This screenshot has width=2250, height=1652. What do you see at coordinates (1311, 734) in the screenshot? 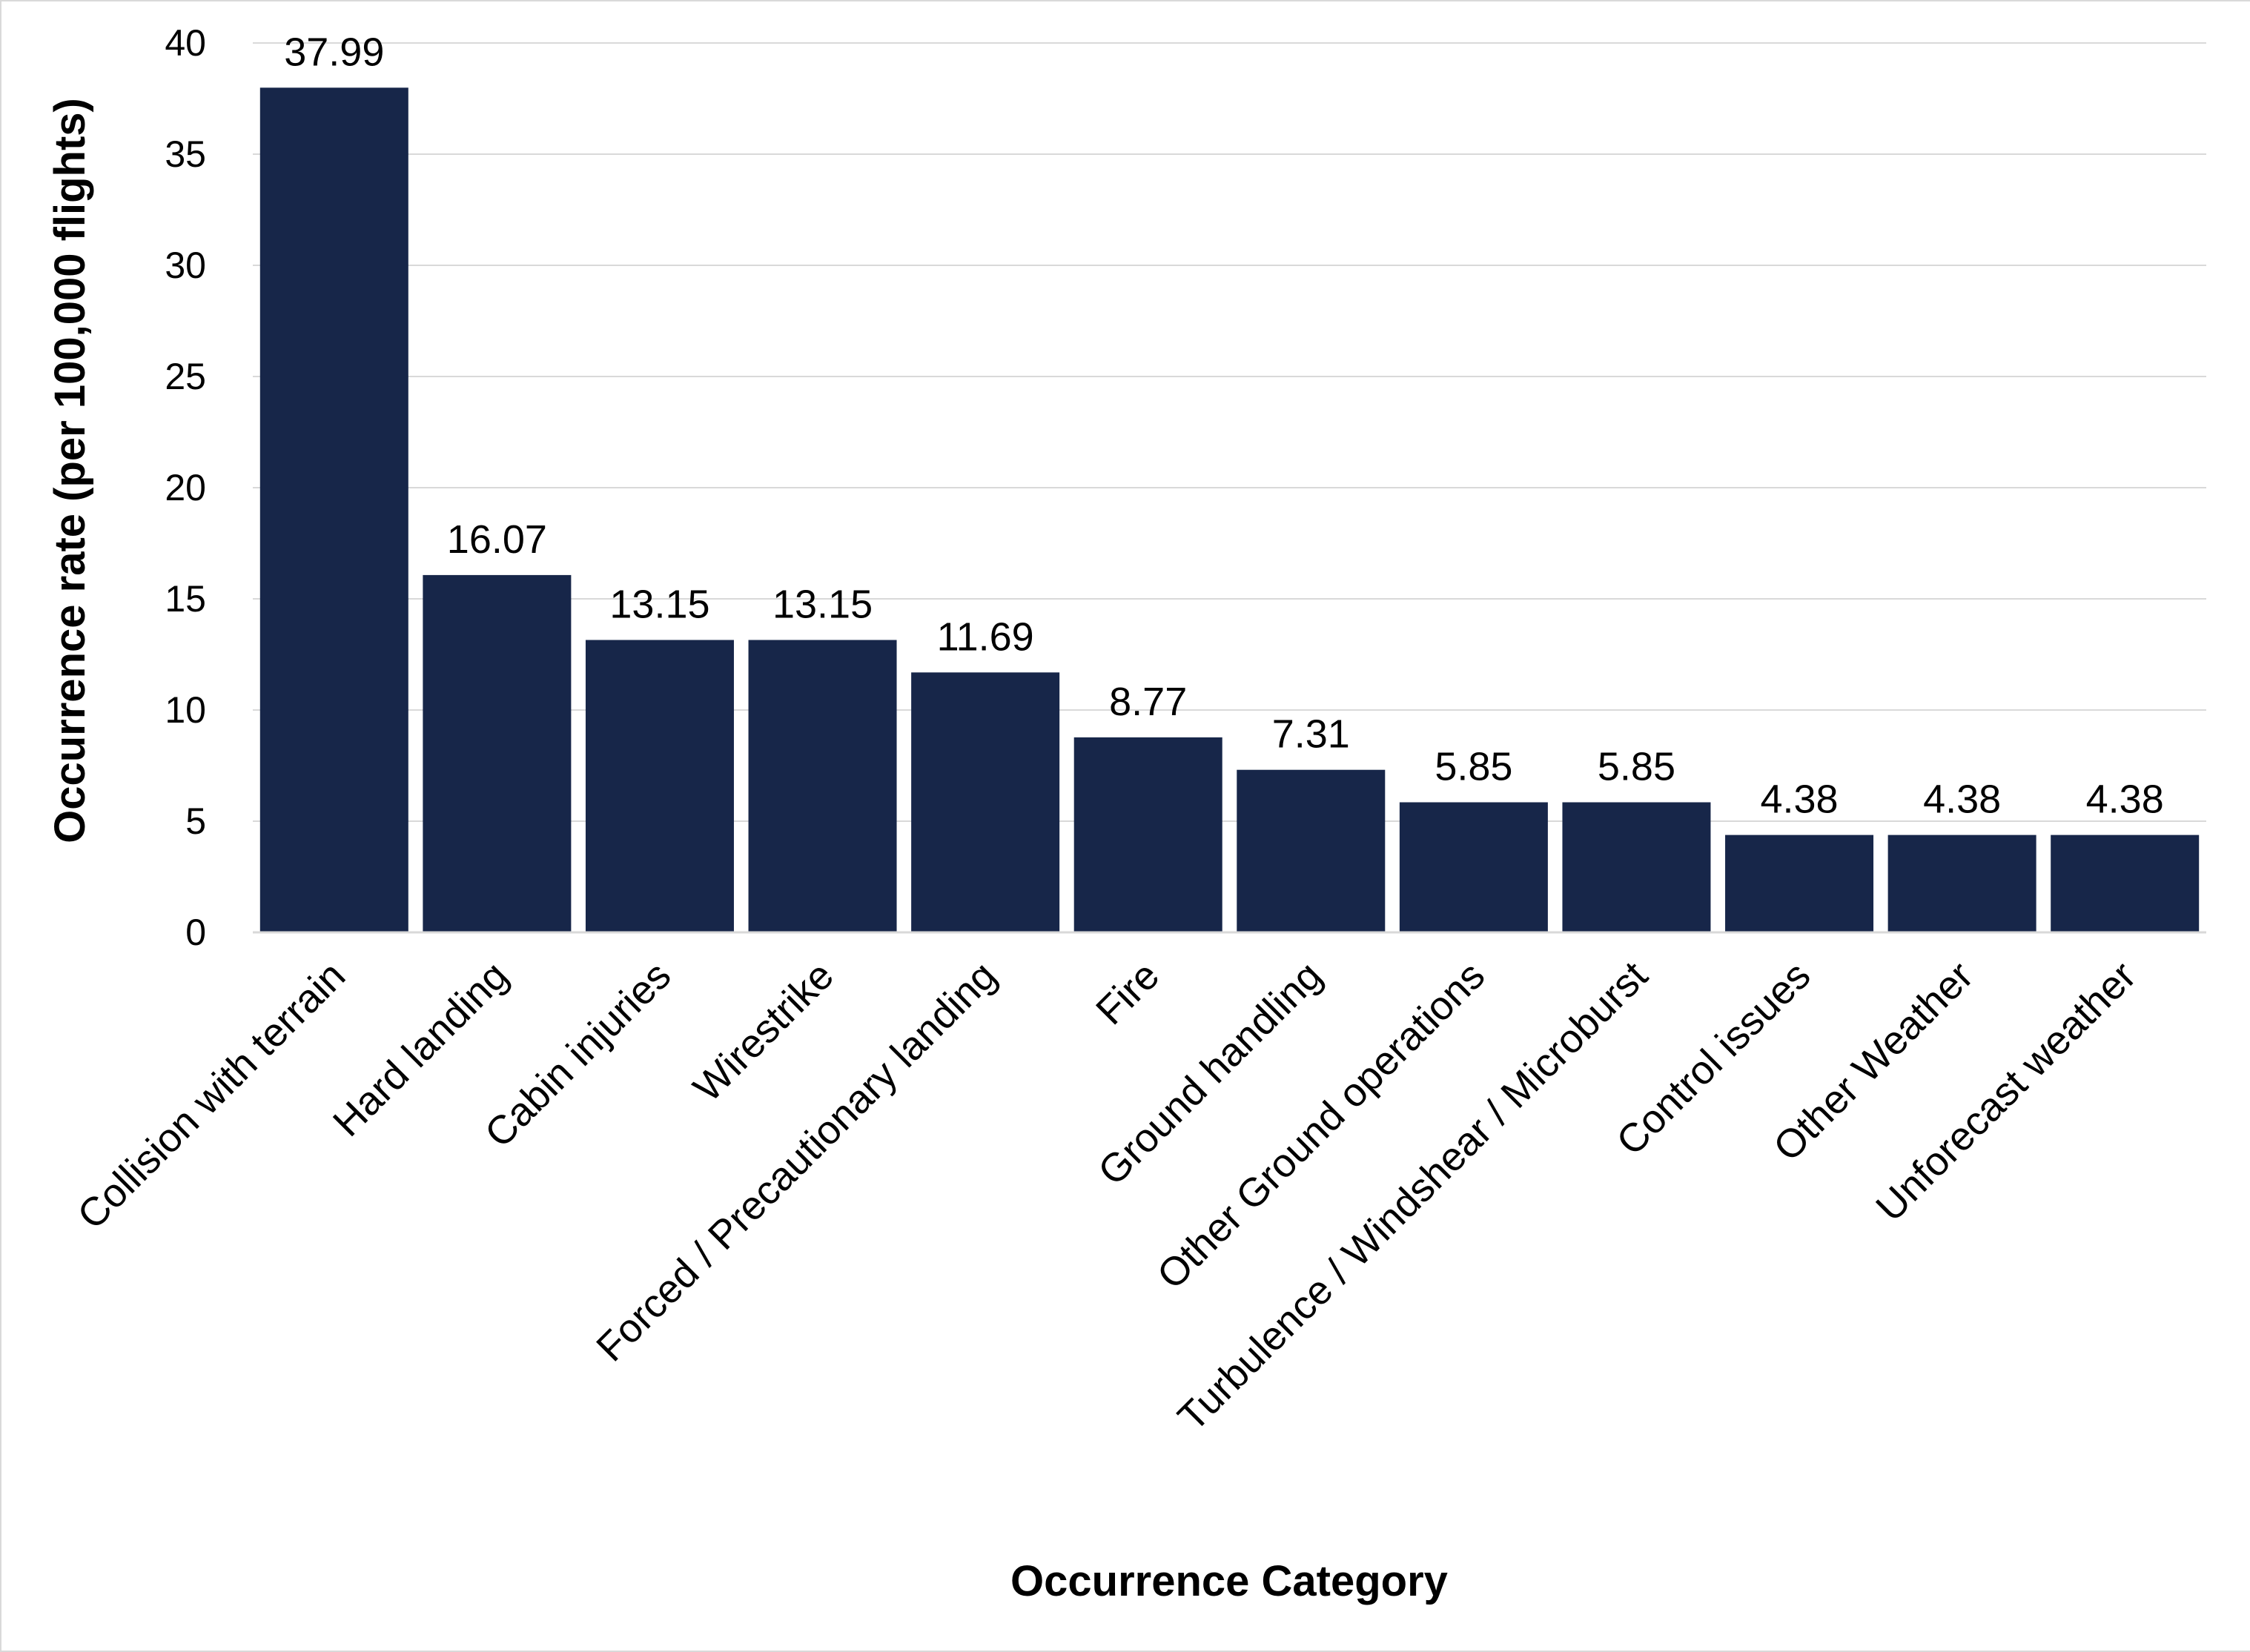
I see `data-label: 7.31` at bounding box center [1311, 734].